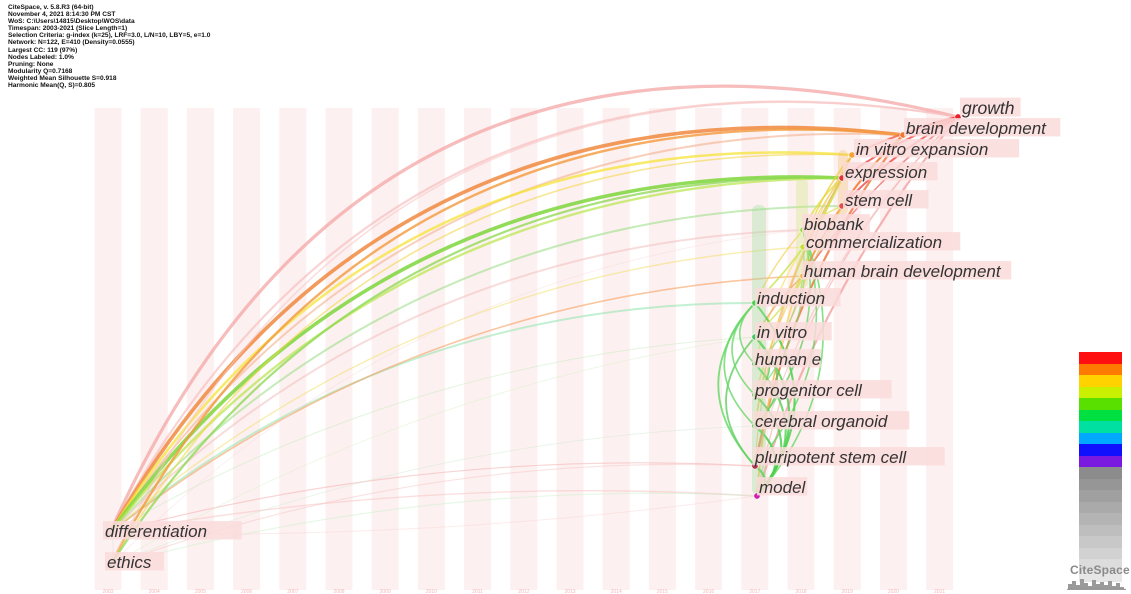 The image size is (1131, 594). Describe the element at coordinates (41, 57) in the screenshot. I see `summary-line: Nodes Labeled: 1.0%` at that location.